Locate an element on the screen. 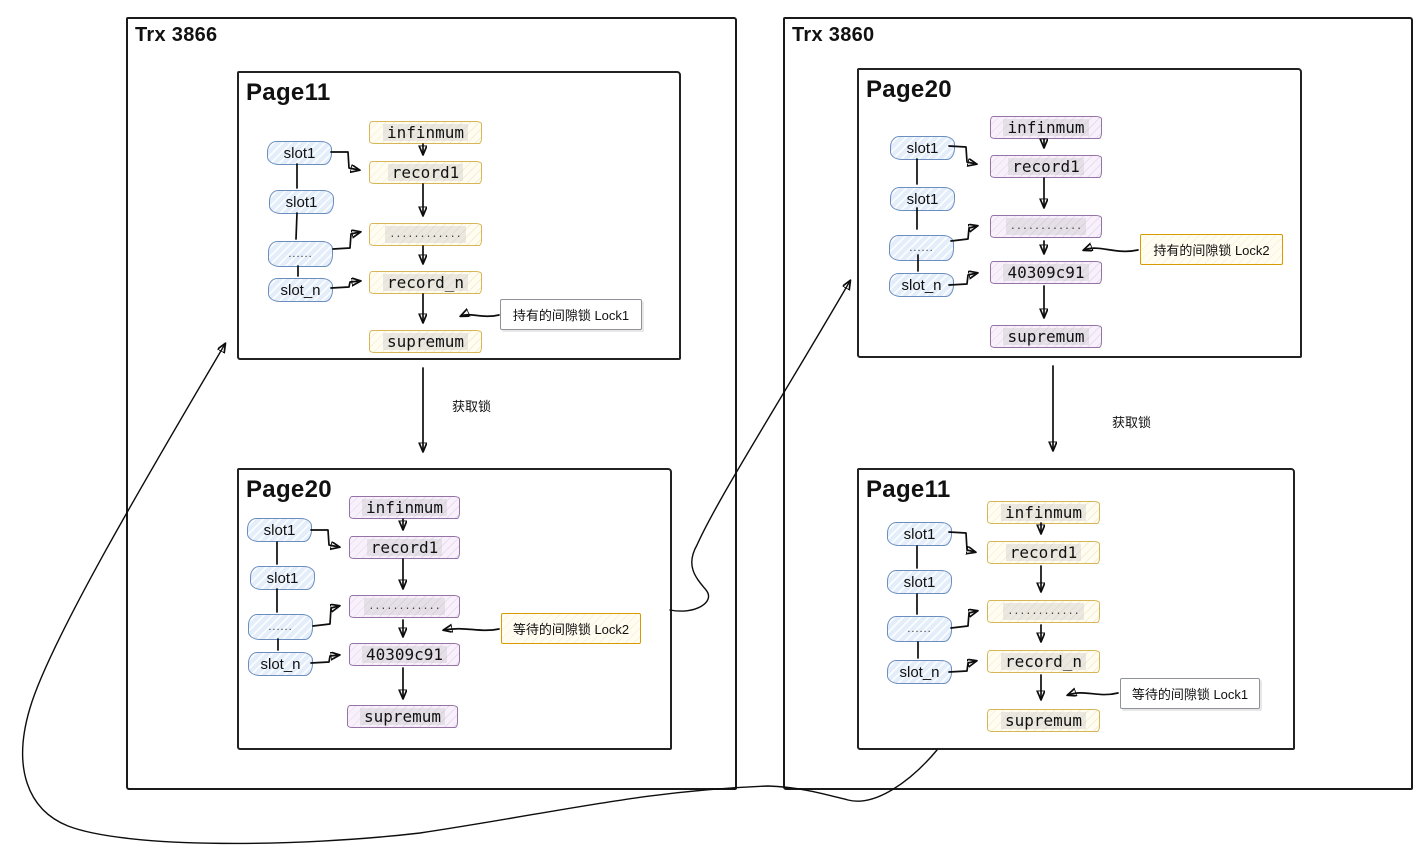 The image size is (1415, 861). lock-note-held-lock2: 持有的间隙锁 Lock2 is located at coordinates (1211, 249).